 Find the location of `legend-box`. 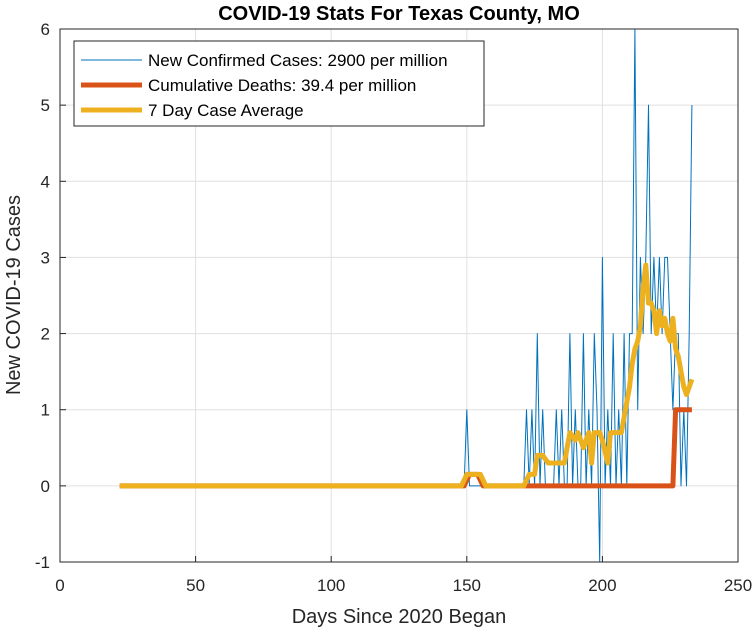

legend-box is located at coordinates (279, 83).